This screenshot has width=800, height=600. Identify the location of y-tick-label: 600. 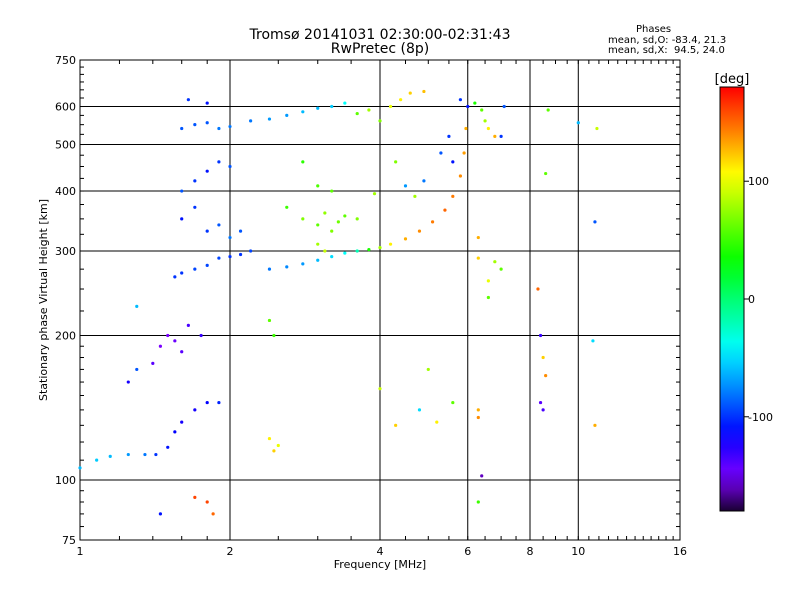
(65, 107).